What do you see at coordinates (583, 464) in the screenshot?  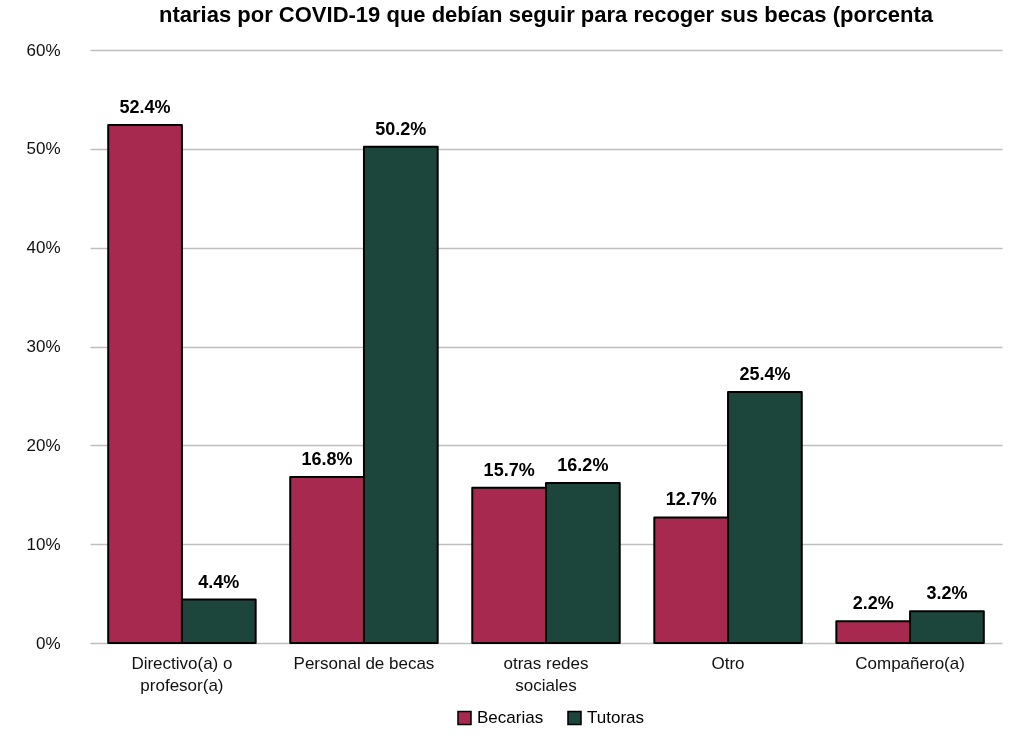 I see `data-label: 16.2%` at bounding box center [583, 464].